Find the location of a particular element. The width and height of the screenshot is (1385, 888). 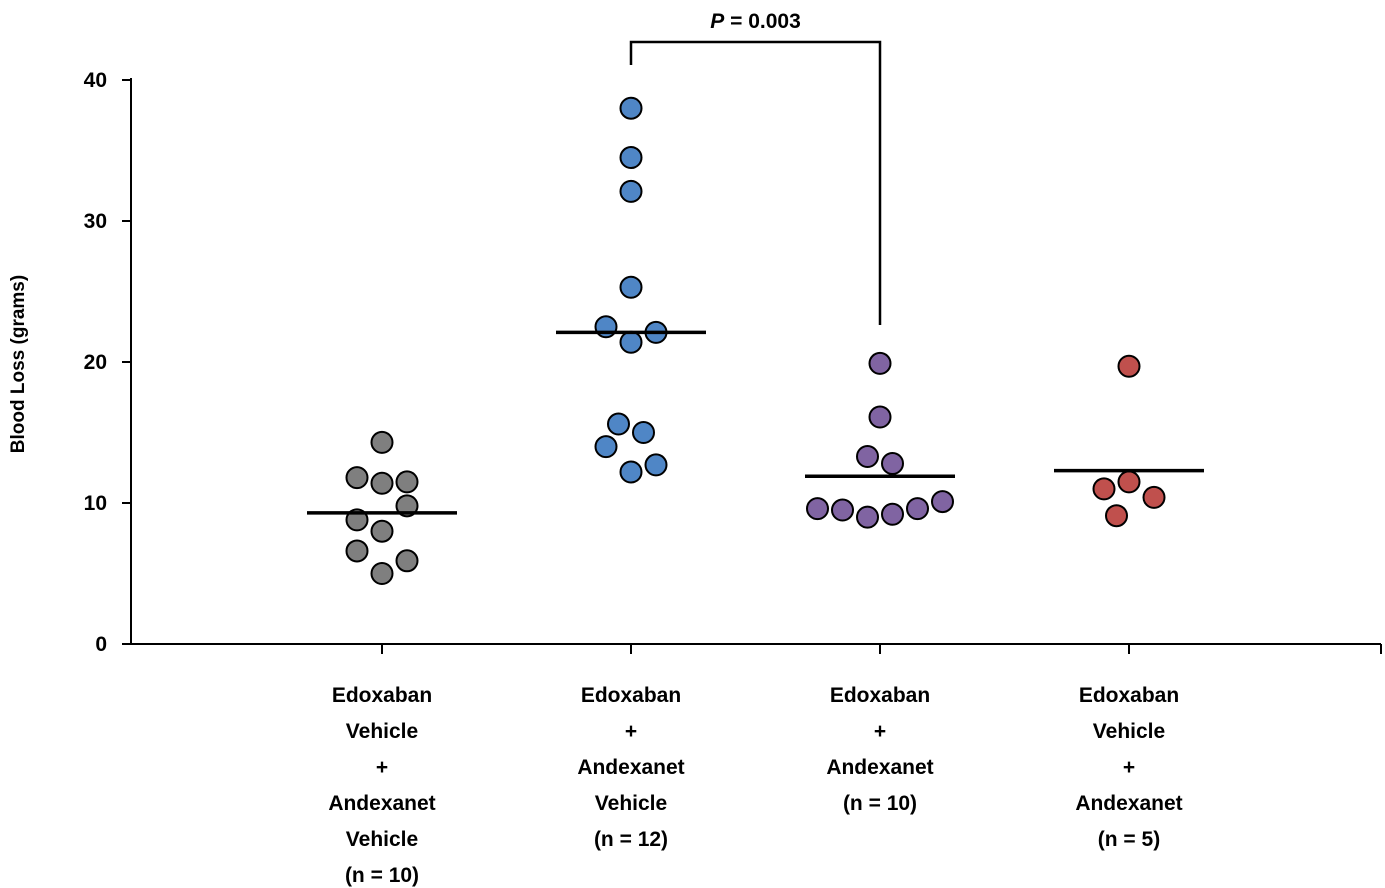

category-label: Edoxaban Vehicle + Andexanet Vehicle (n = 10) is located at coordinates (381, 785).